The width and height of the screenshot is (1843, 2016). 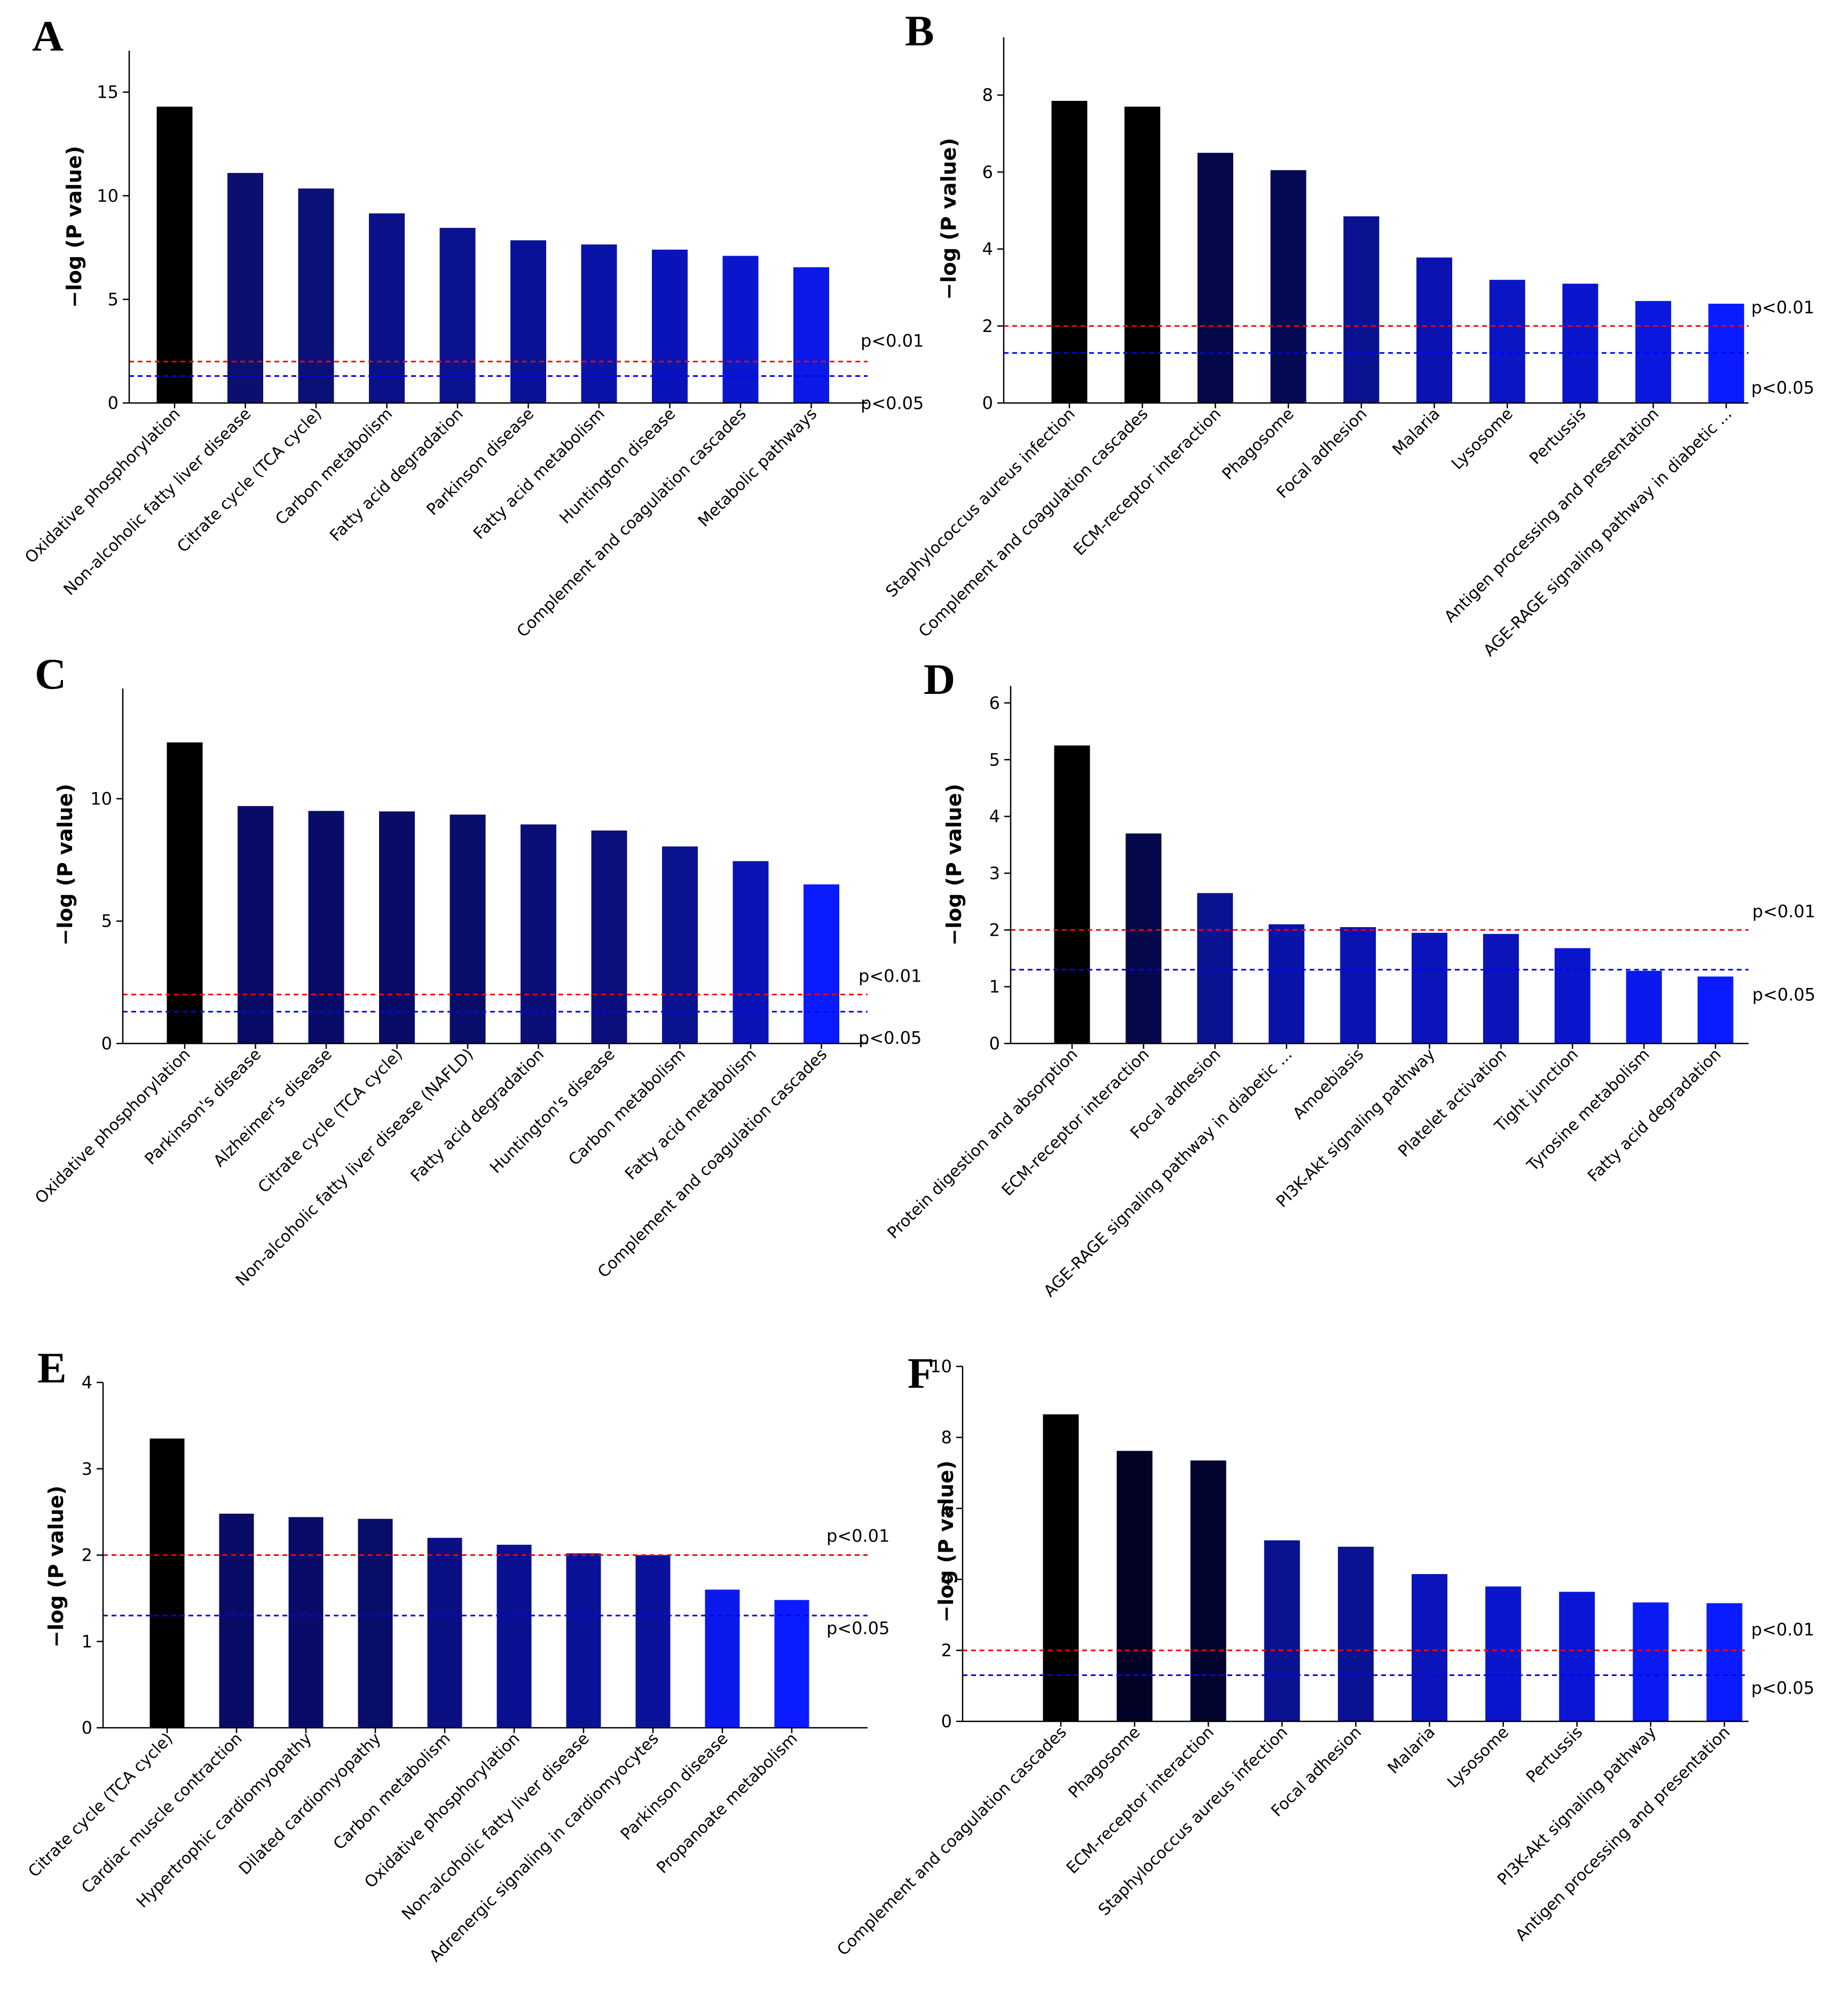 I want to click on panel-letter: A, so click(x=48, y=36).